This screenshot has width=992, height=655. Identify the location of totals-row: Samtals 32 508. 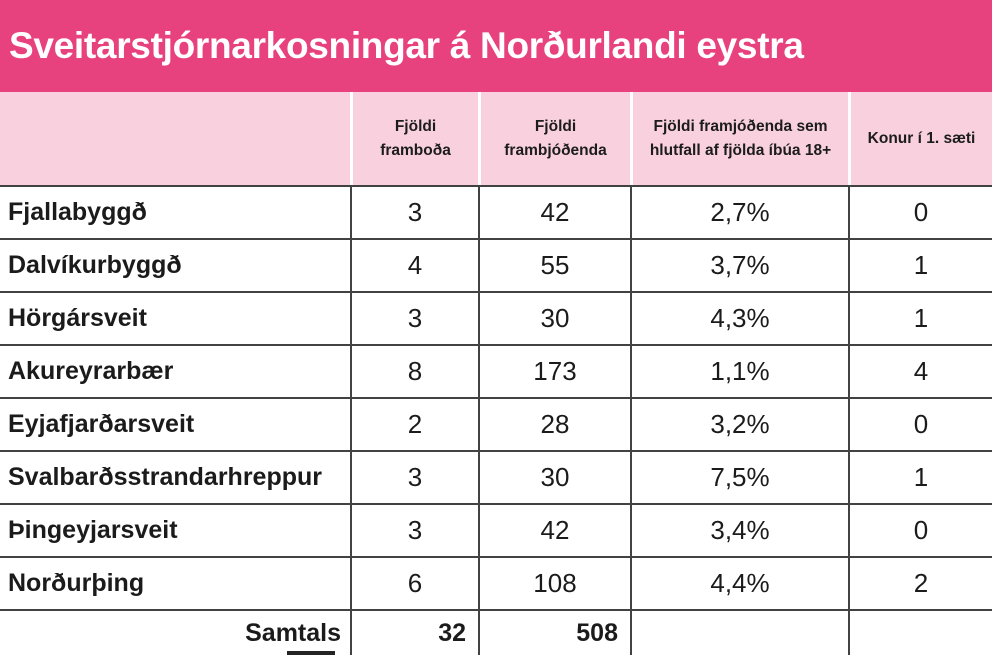
(496, 632).